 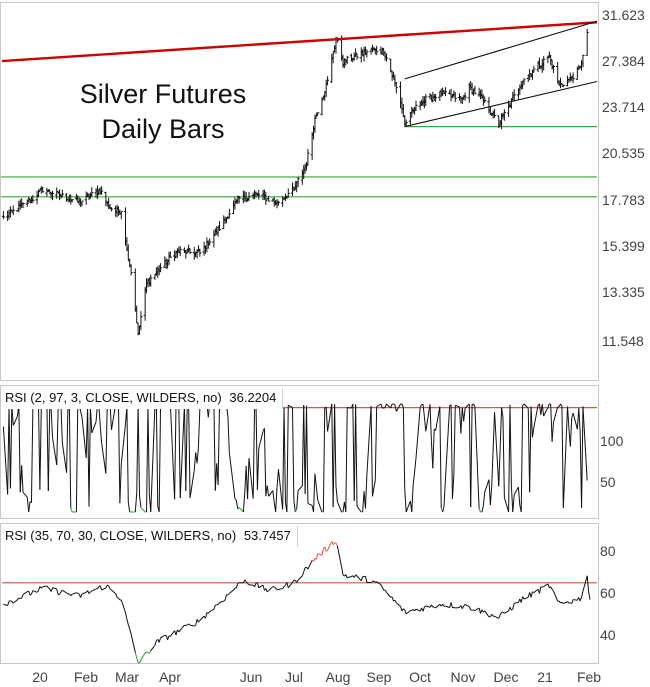 I want to click on rsi-fast-y-tick: 50, so click(x=608, y=482).